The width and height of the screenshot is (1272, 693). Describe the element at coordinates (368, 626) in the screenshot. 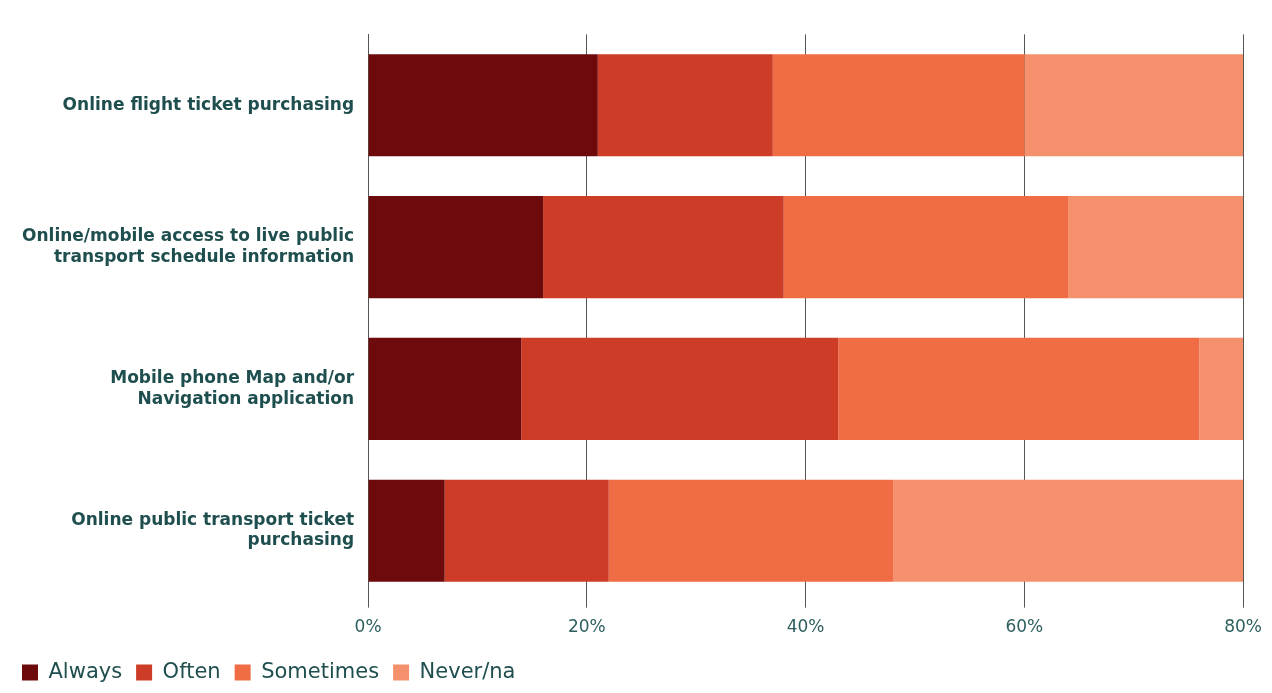

I see `x-tick-label: 0%` at that location.